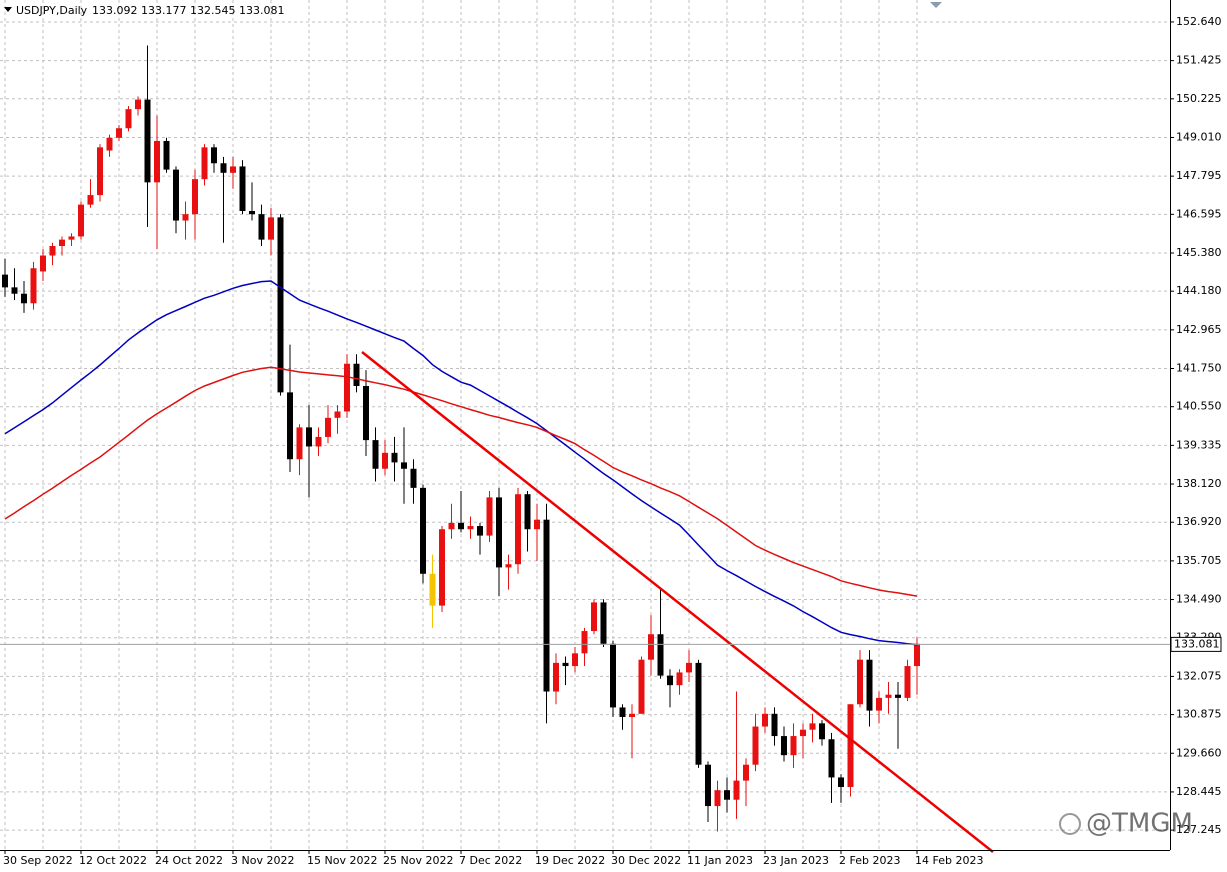  What do you see at coordinates (1199, 60) in the screenshot?
I see `y-tick-label: 151.425` at bounding box center [1199, 60].